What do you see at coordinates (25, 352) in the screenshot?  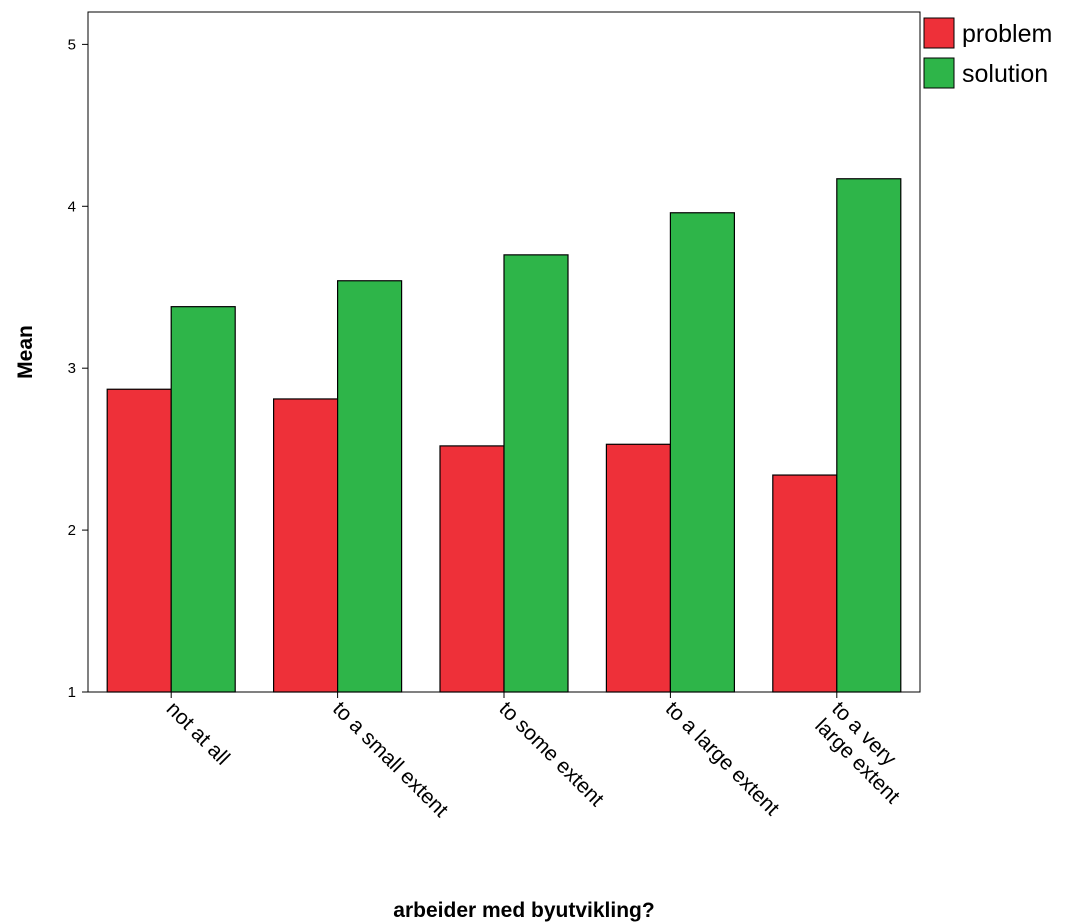 I see `y-axis-title: Mean` at bounding box center [25, 352].